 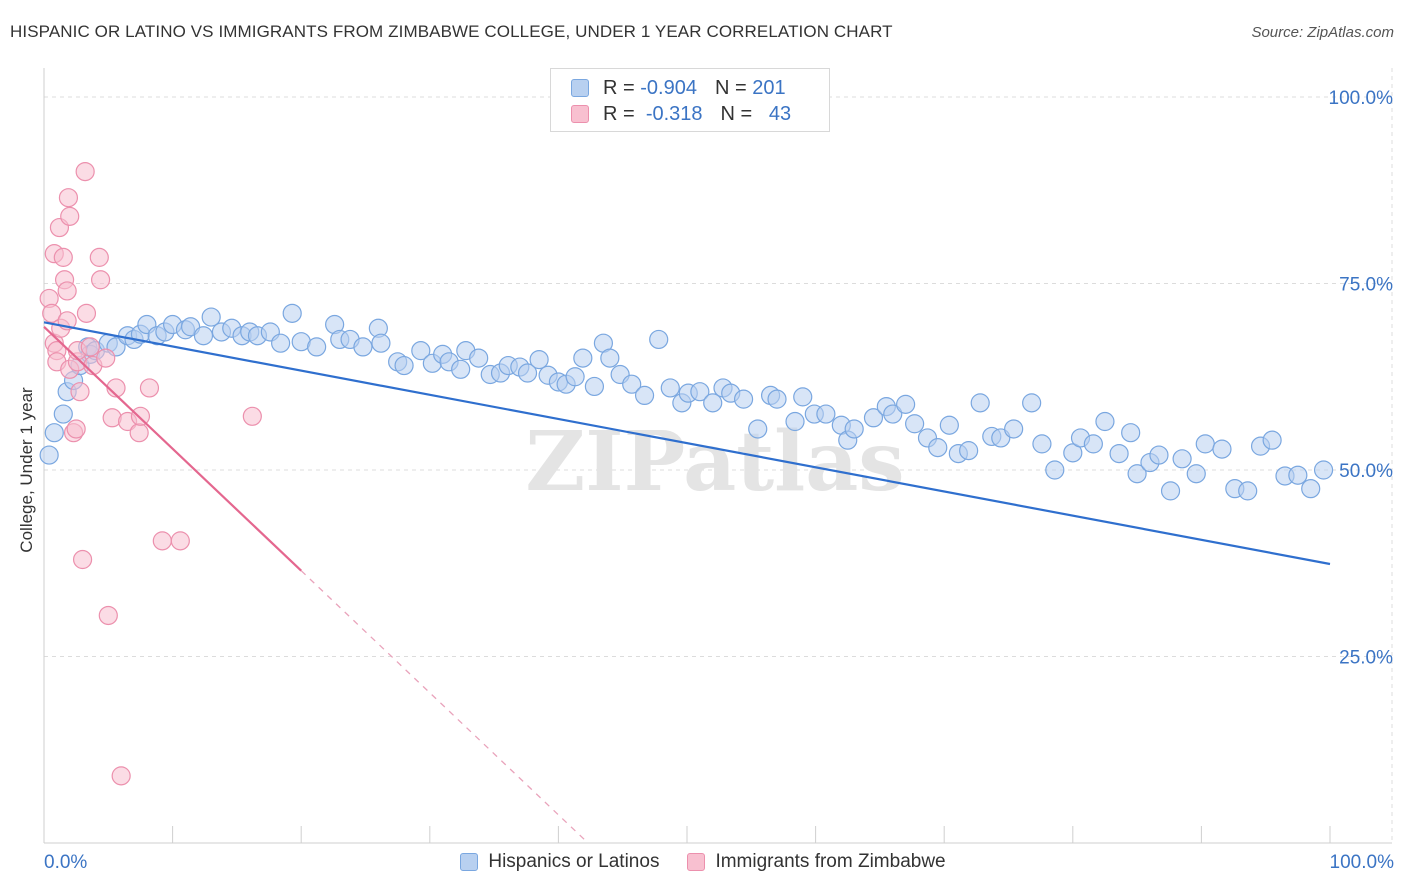 What do you see at coordinates (769, 87) in the screenshot?
I see `n-value: 201` at bounding box center [769, 87].